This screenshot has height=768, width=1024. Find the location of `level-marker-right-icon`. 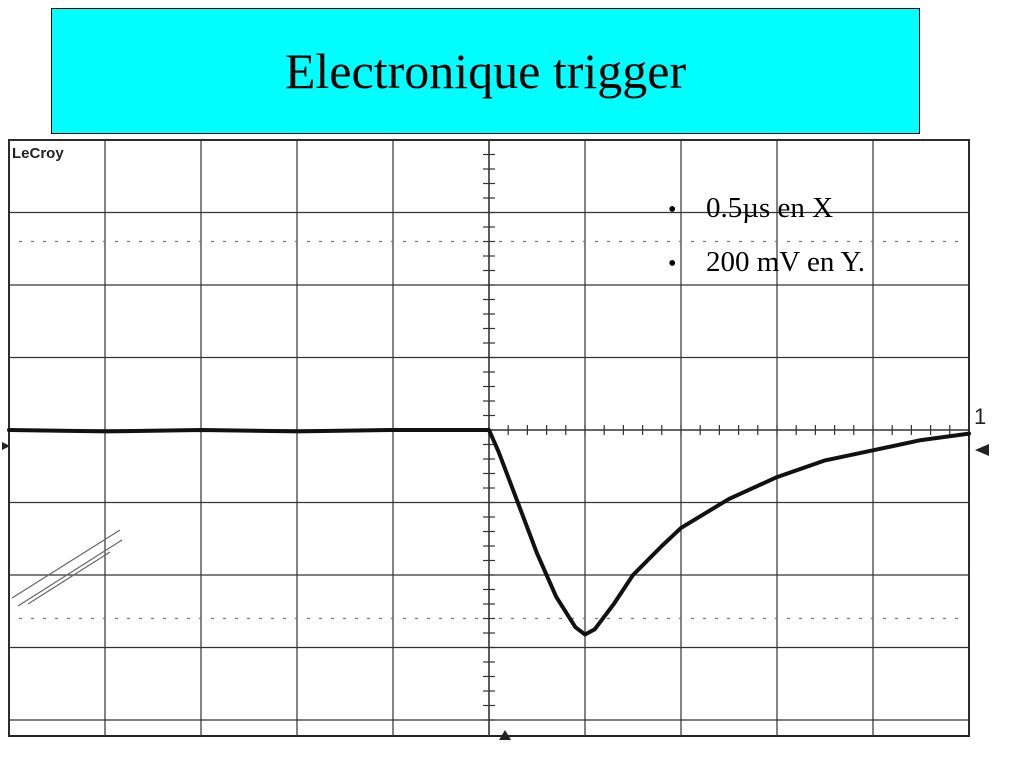

level-marker-right-icon is located at coordinates (982, 450).